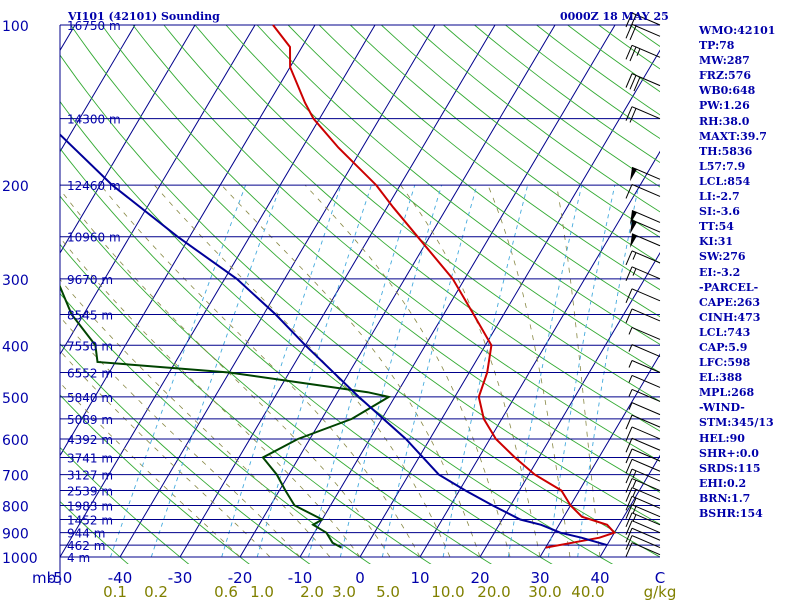 The width and height of the screenshot is (800, 600). Describe the element at coordinates (729, 302) in the screenshot. I see `index-item: CAPE:263` at that location.